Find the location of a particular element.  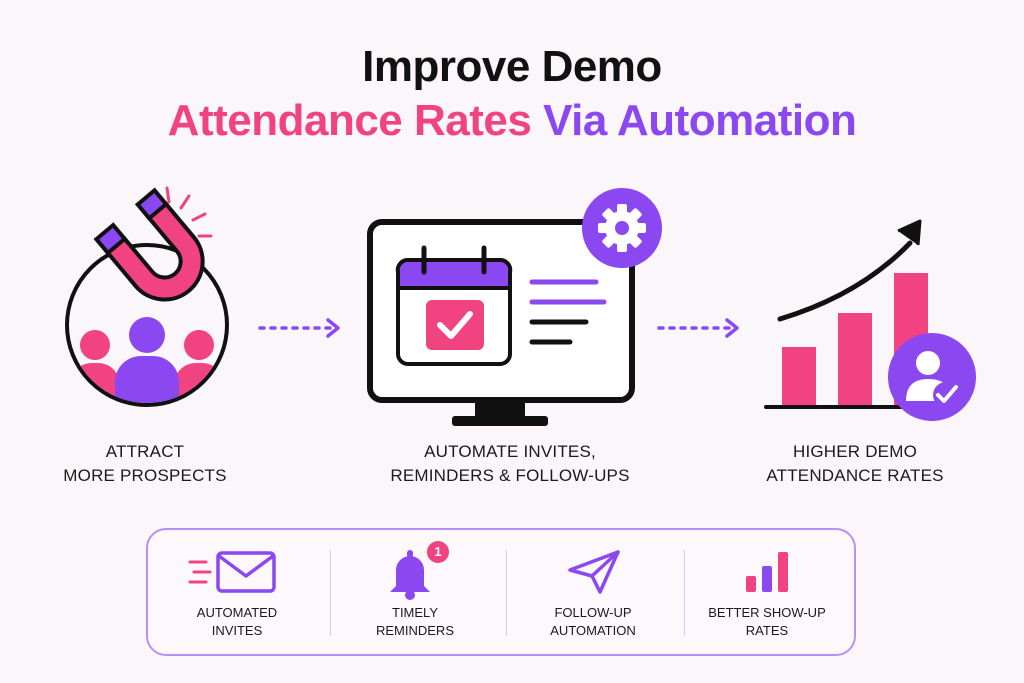

feature-better-show-up-rates: BETTER SHOW-UP RATES is located at coordinates (767, 592).